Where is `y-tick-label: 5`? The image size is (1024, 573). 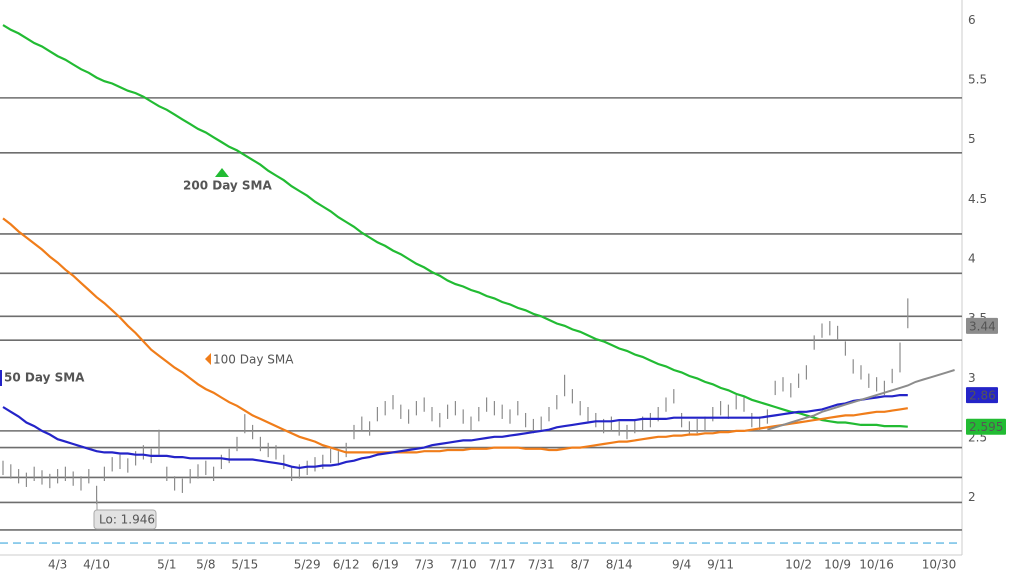
y-tick-label: 5 is located at coordinates (972, 139).